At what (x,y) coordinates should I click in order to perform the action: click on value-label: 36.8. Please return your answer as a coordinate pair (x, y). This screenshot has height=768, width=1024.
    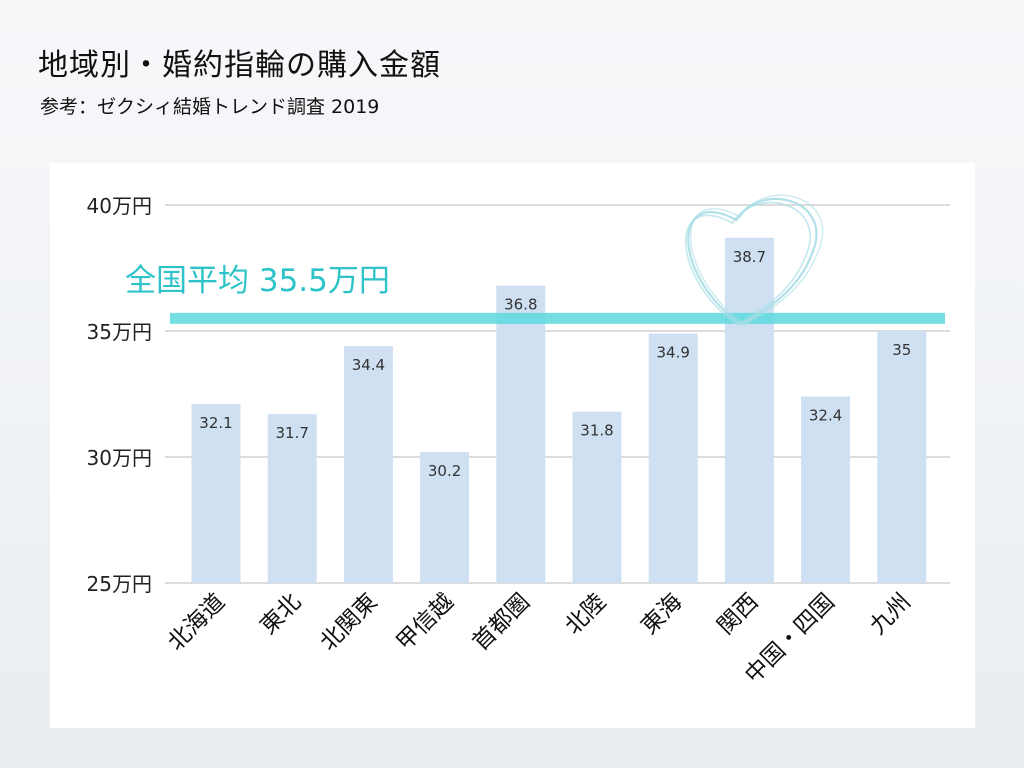
    Looking at the image, I should click on (520, 305).